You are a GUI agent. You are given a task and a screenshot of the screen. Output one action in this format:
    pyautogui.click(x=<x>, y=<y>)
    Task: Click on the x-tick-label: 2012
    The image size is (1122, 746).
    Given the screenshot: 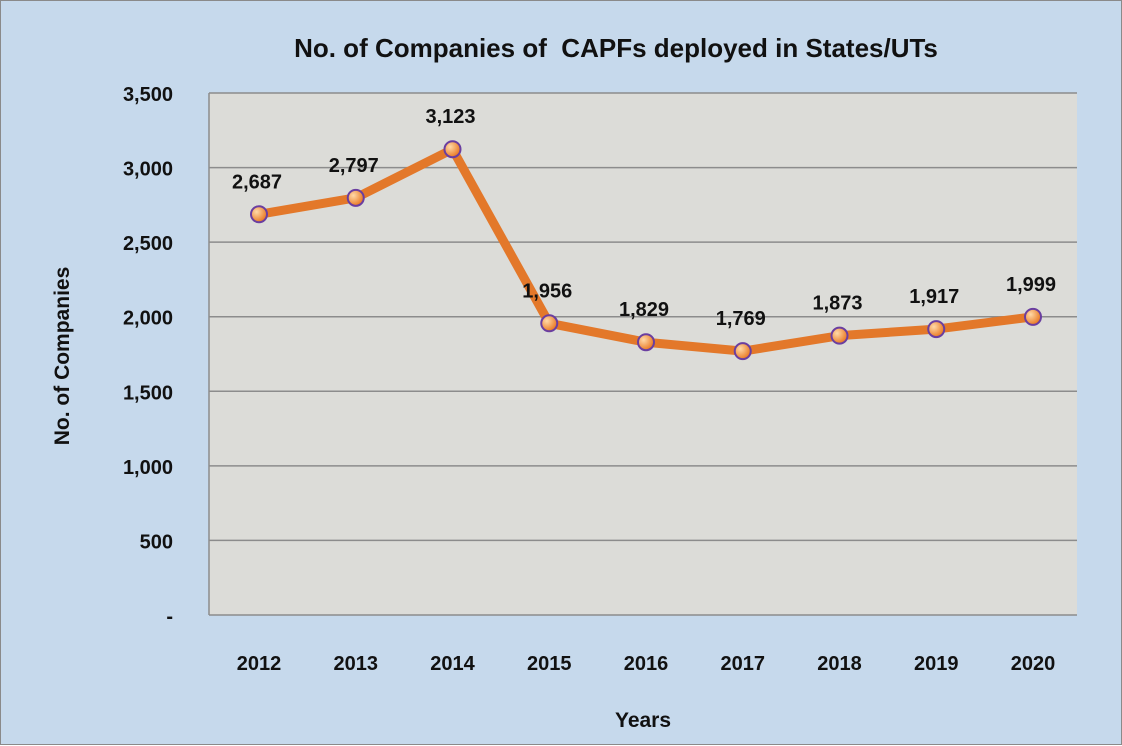 What is the action you would take?
    pyautogui.click(x=259, y=664)
    